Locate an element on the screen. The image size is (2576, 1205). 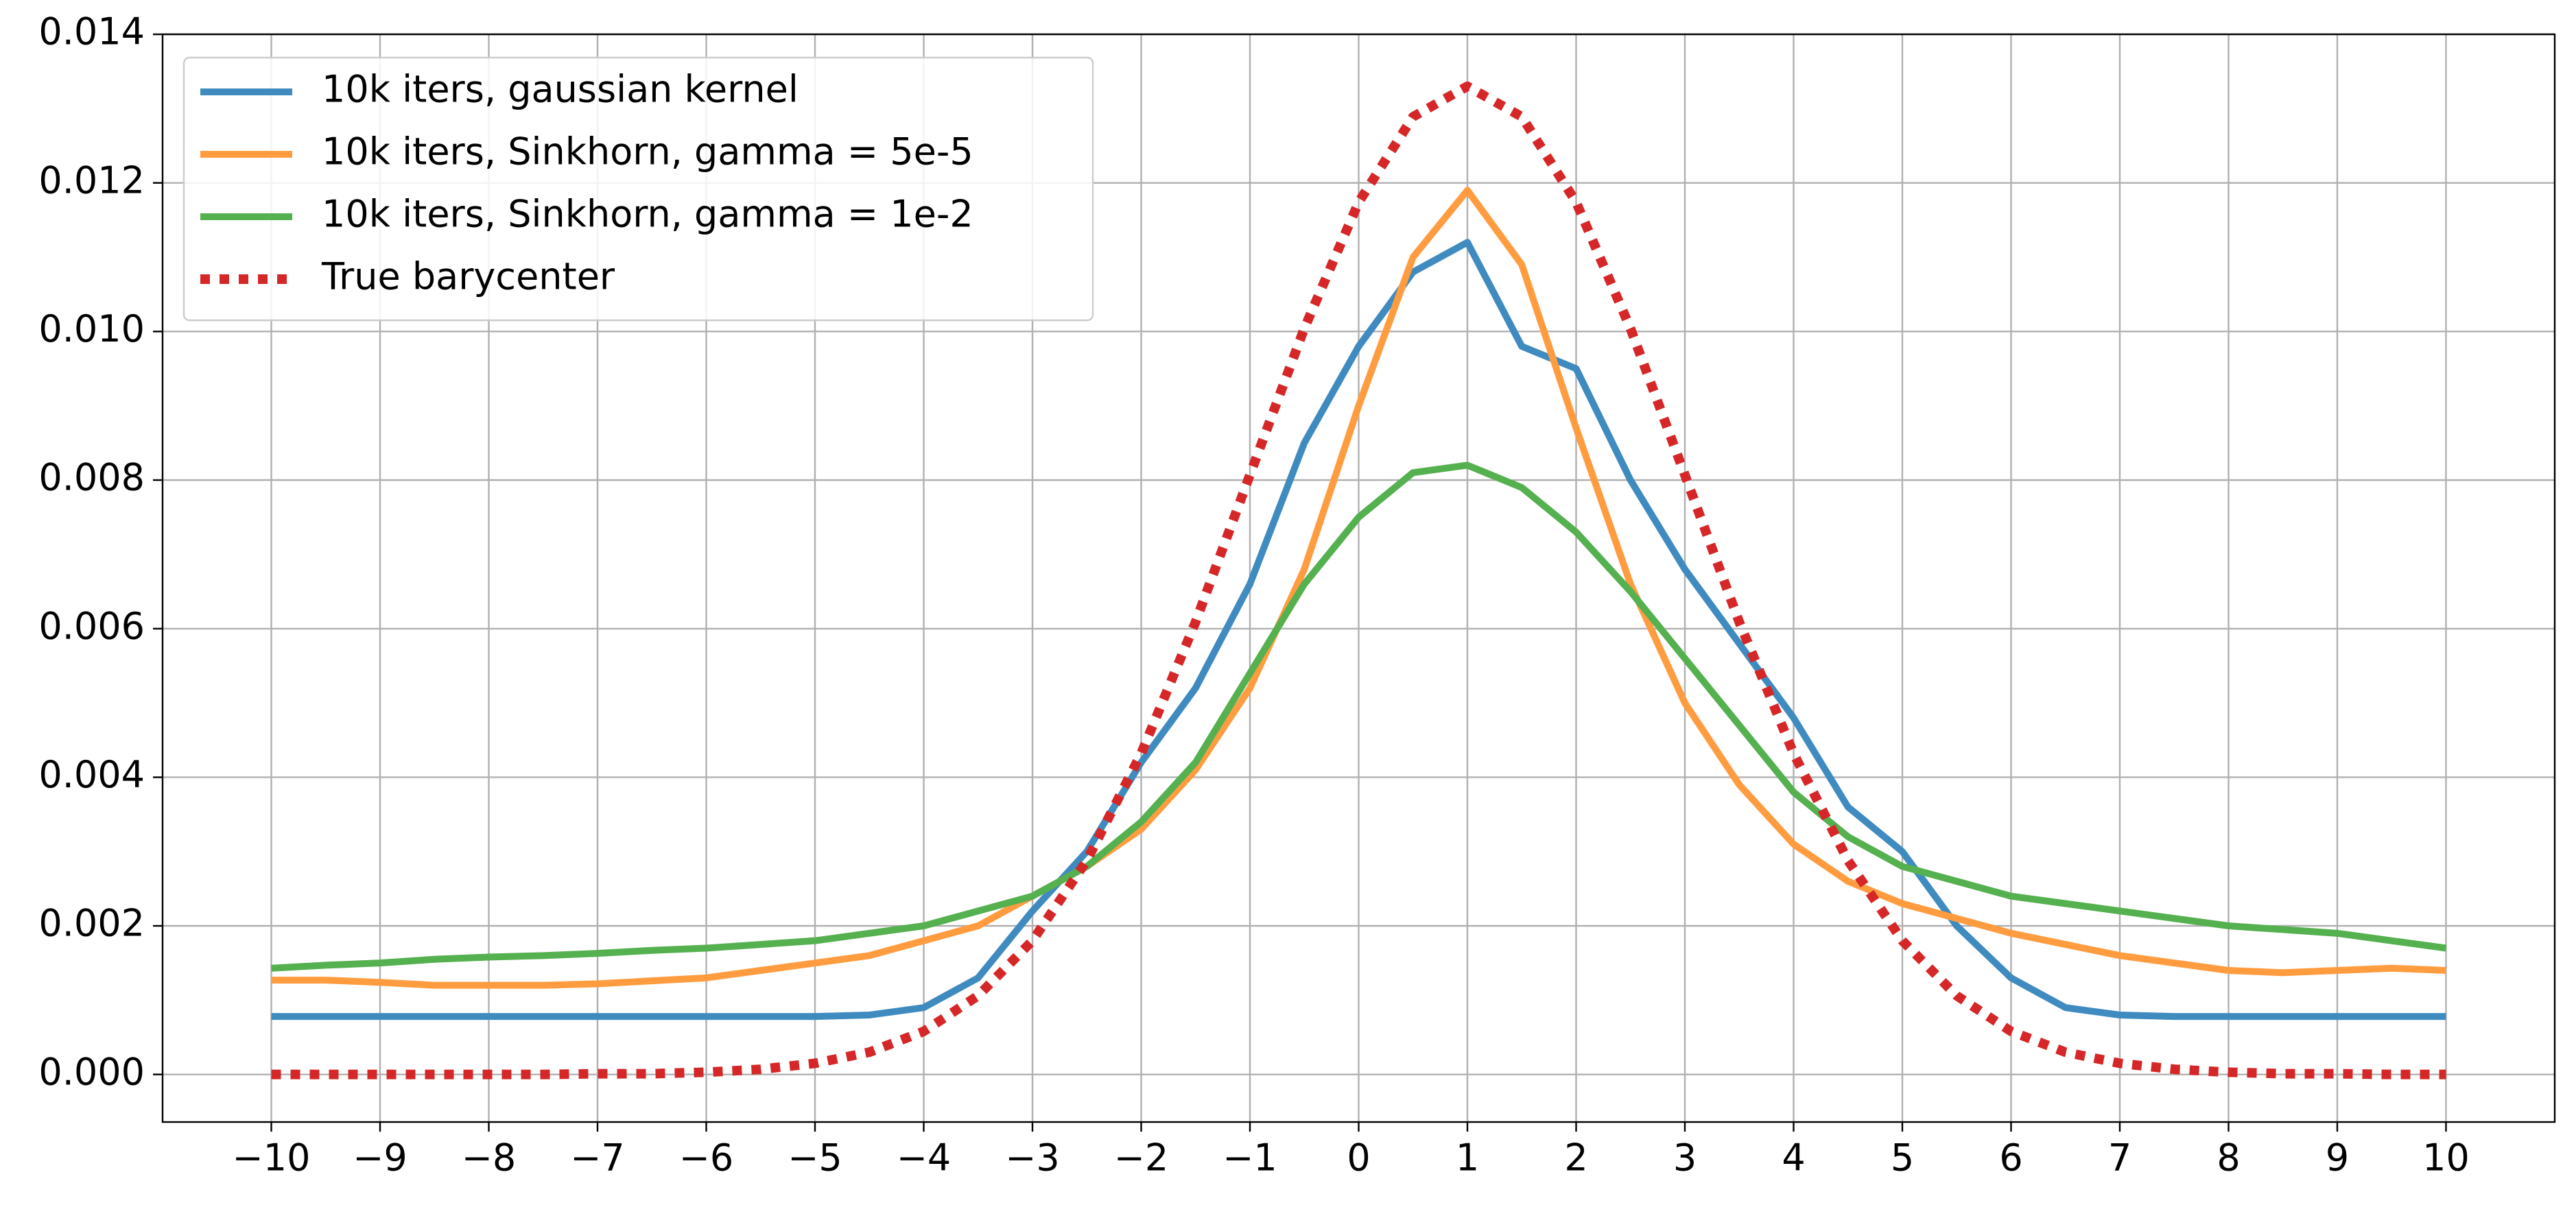
x-tick-label: 10 is located at coordinates (2446, 1158).